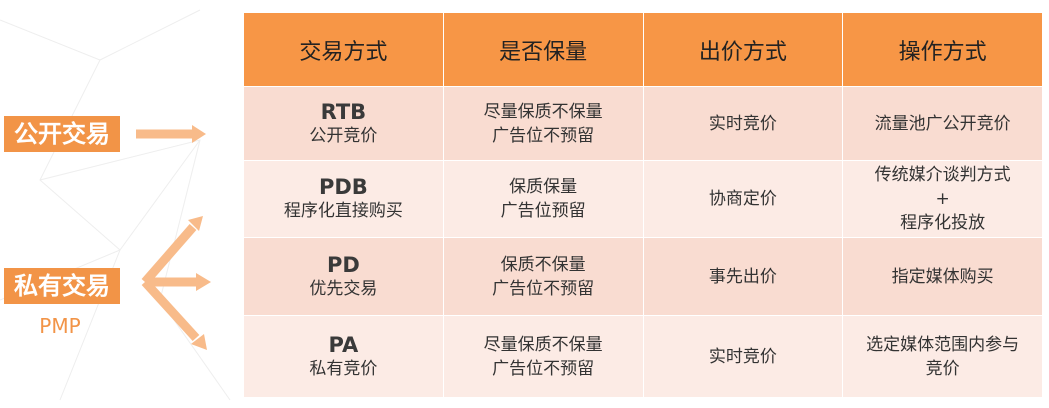 The image size is (1049, 408). I want to click on trade-code: PA, so click(343, 344).